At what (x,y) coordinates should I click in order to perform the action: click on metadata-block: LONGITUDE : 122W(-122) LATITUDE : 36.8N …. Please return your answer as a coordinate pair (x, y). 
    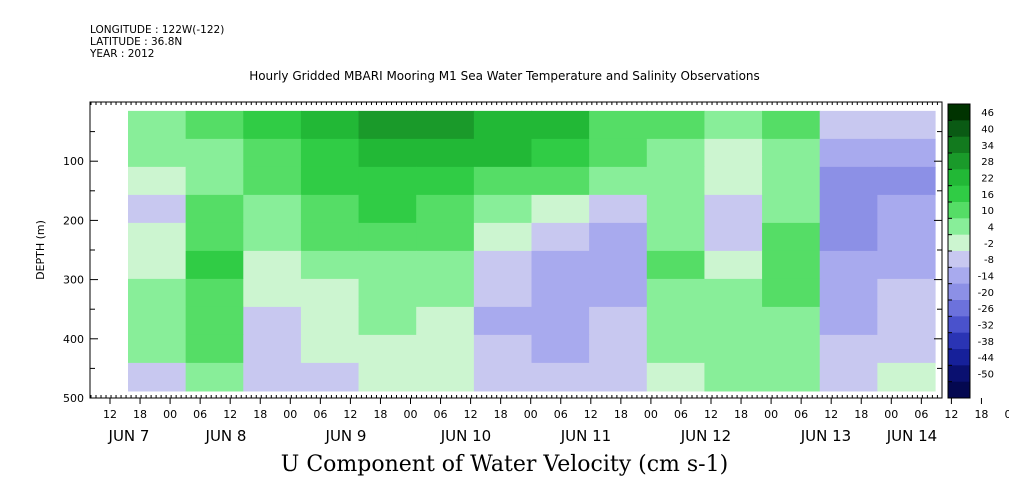
    Looking at the image, I should click on (157, 42).